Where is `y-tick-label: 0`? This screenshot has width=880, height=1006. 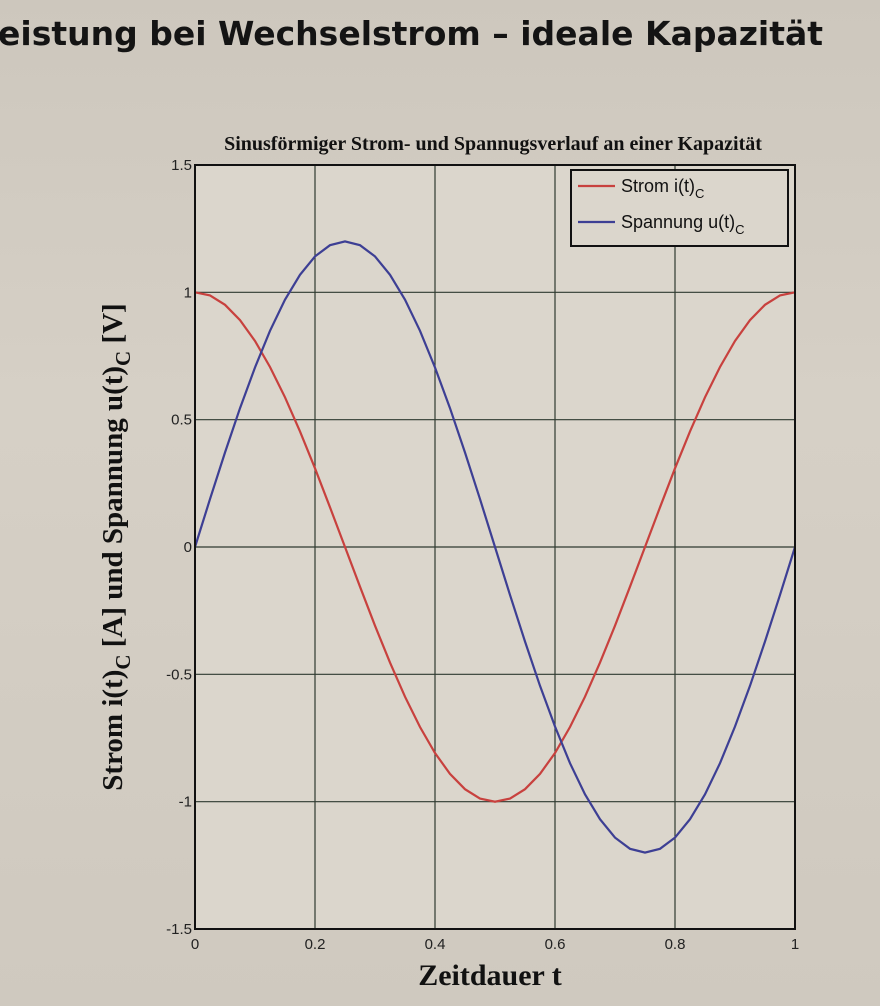
y-tick-label: 0 is located at coordinates (188, 547).